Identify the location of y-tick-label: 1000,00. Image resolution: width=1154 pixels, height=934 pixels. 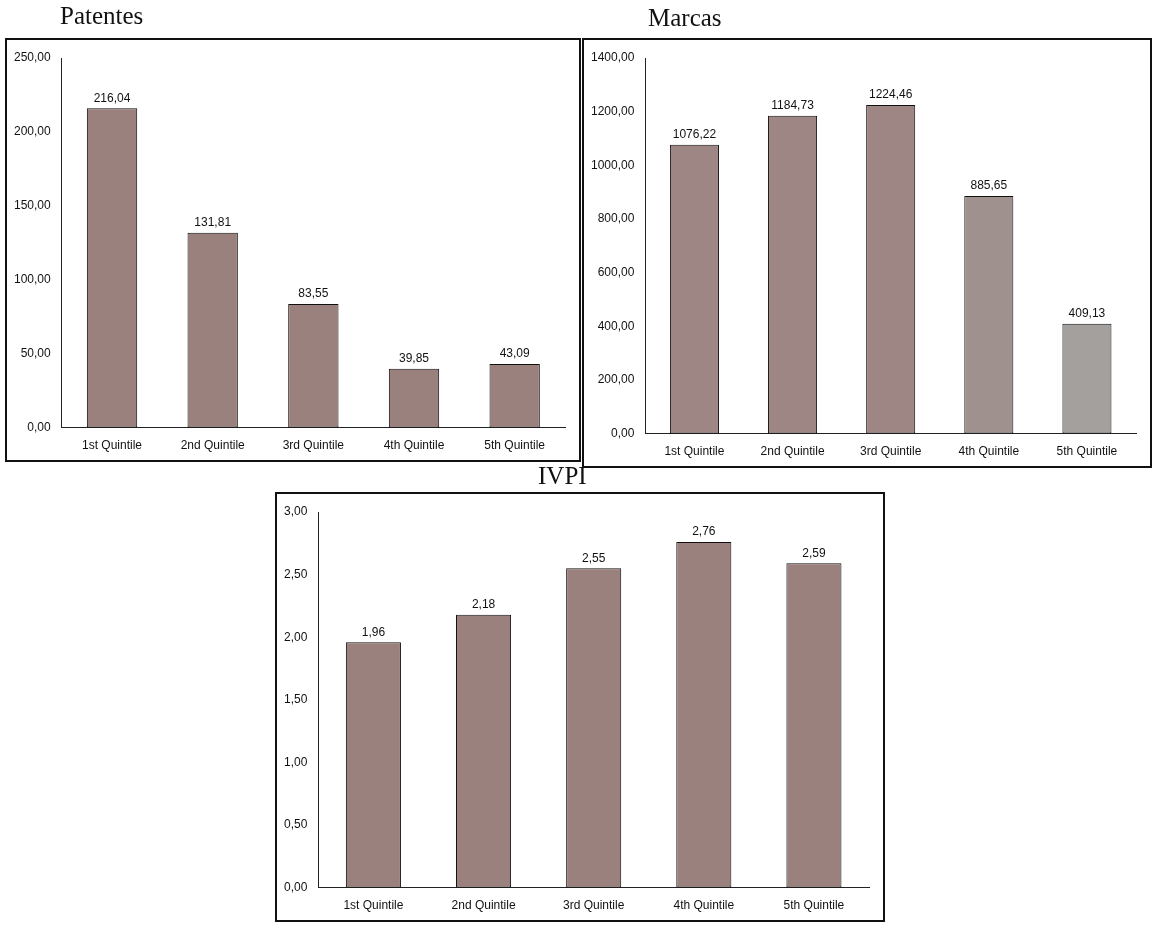
(612, 164).